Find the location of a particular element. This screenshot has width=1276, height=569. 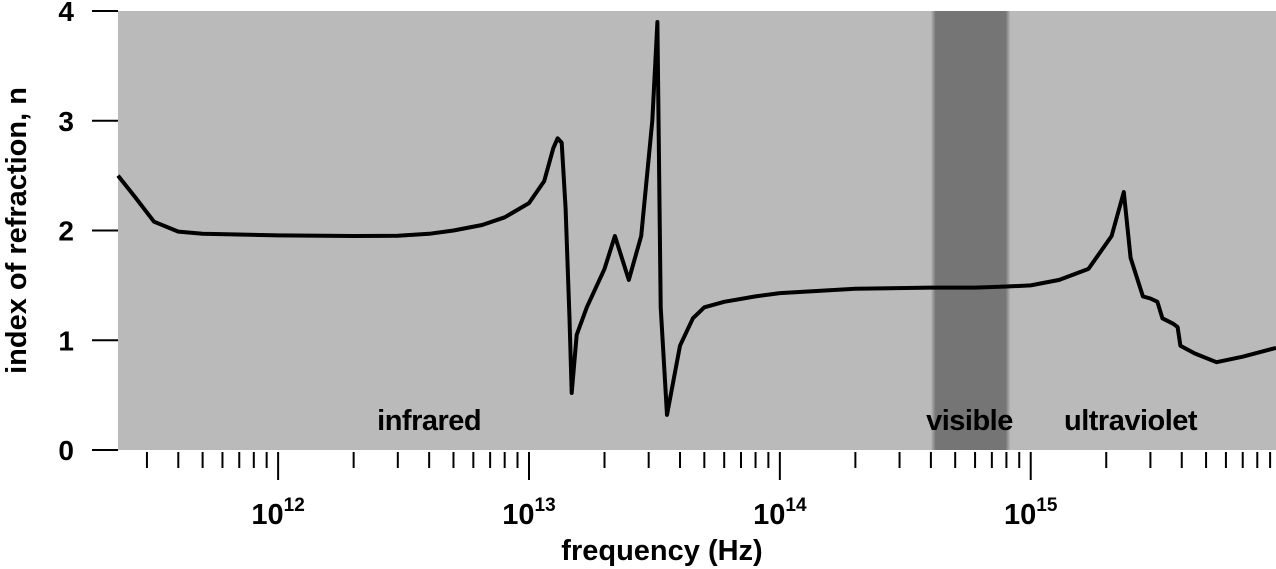

y-tick-label: 1 is located at coordinates (66, 340).